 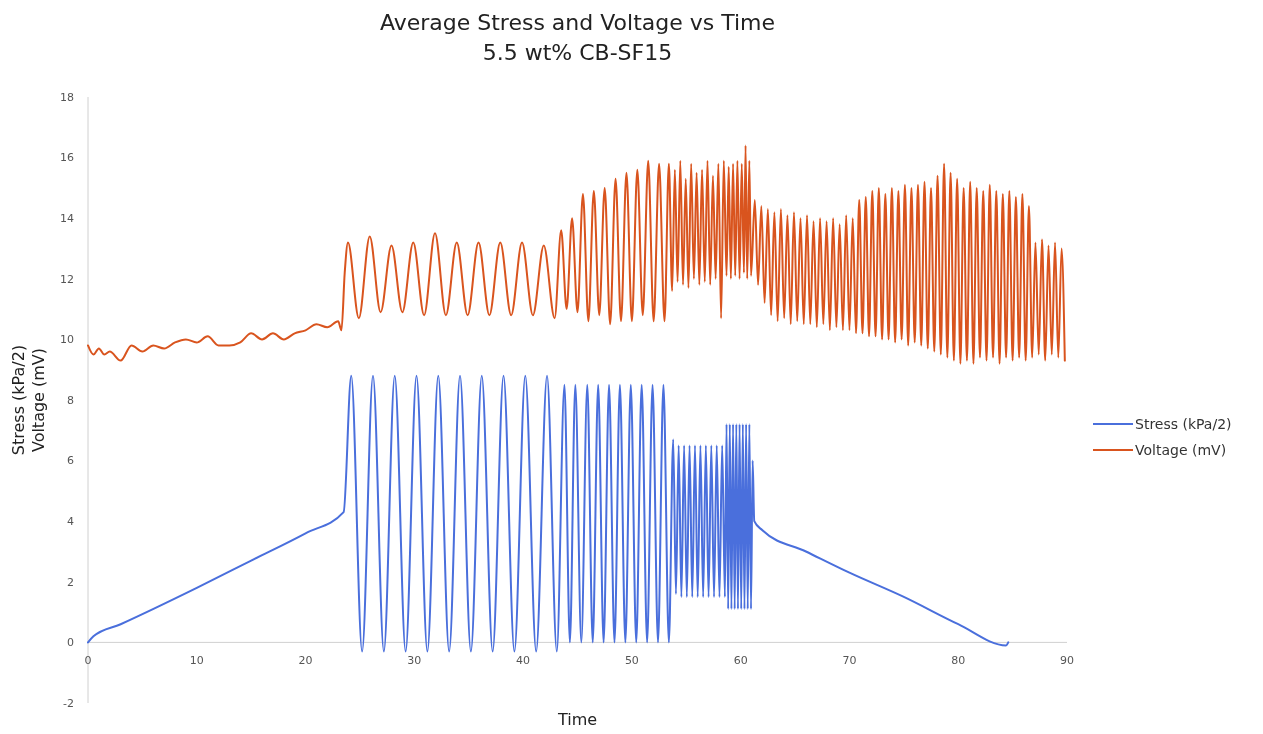 What do you see at coordinates (1183, 423) in the screenshot?
I see `legend-label: Stress (kPa/2)` at bounding box center [1183, 423].